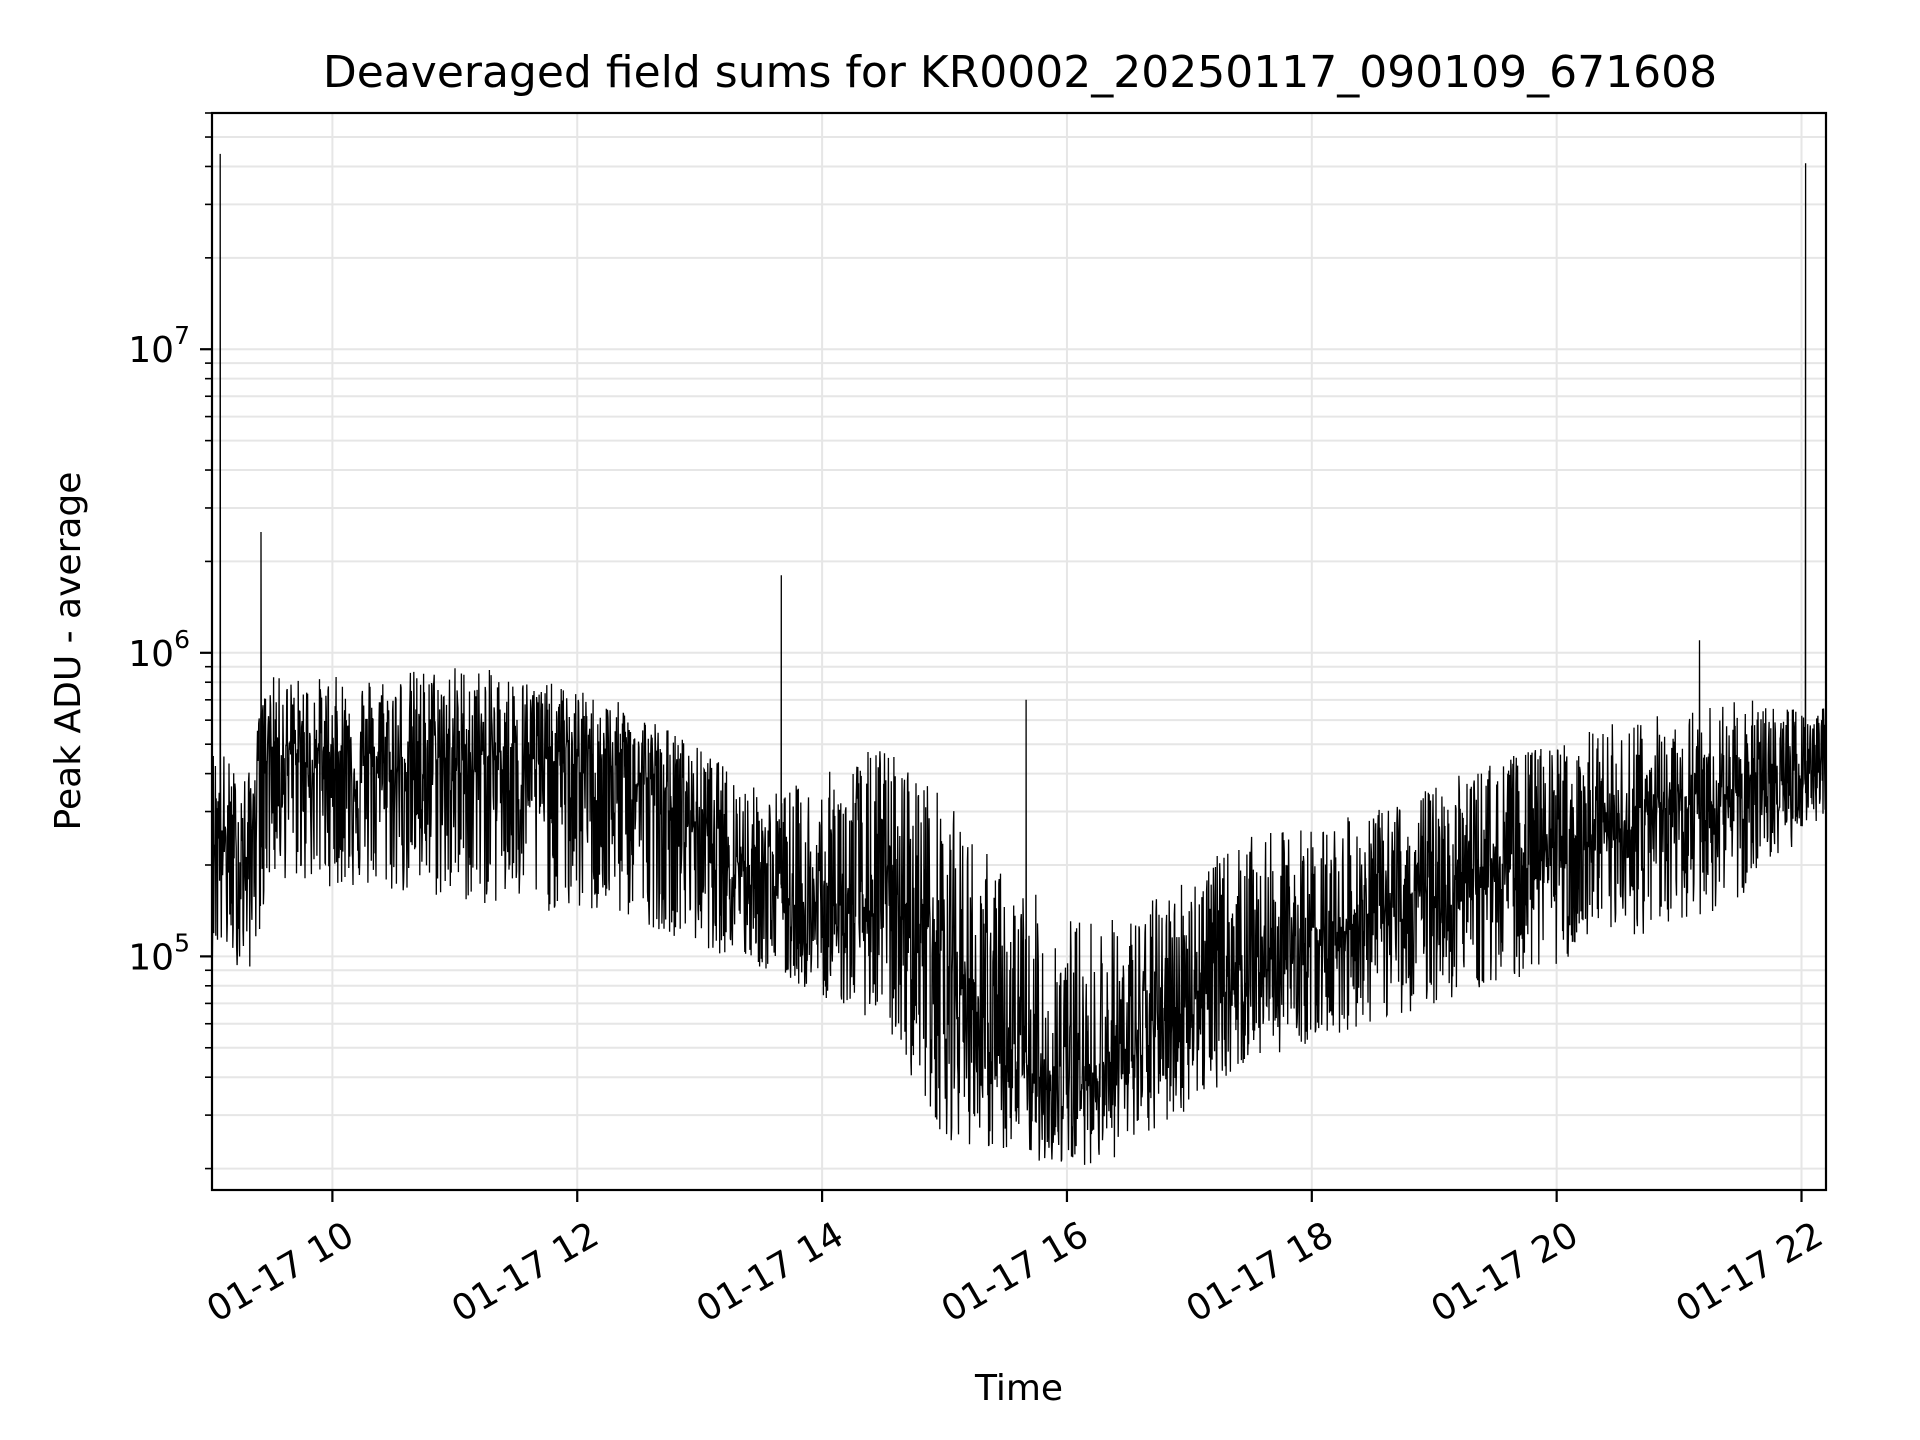 This screenshot has height=1440, width=1920. I want to click on x-tick-label: 01-17 18, so click(1260, 1272).